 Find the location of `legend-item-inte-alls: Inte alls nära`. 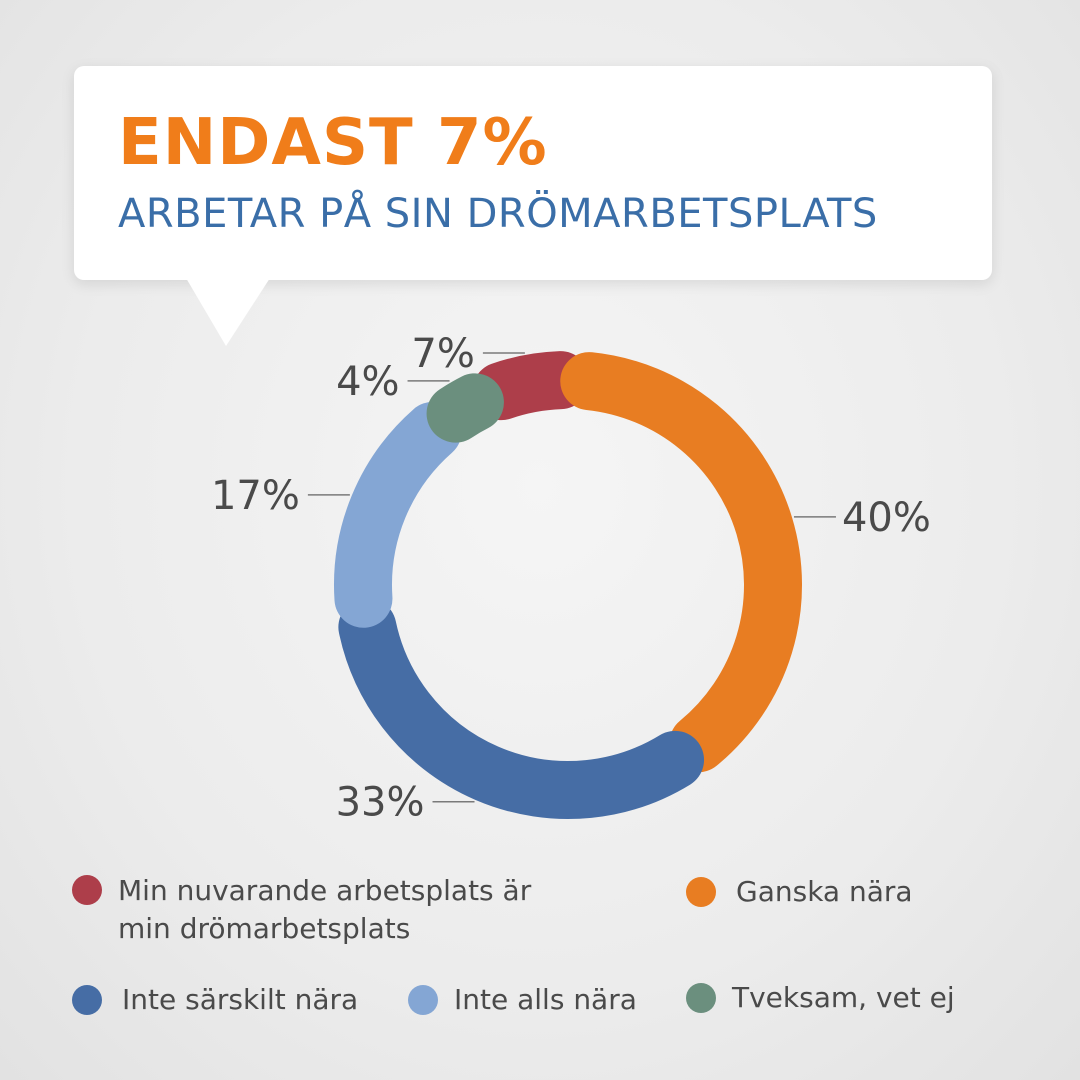

legend-item-inte-alls: Inte alls nära is located at coordinates (522, 1000).